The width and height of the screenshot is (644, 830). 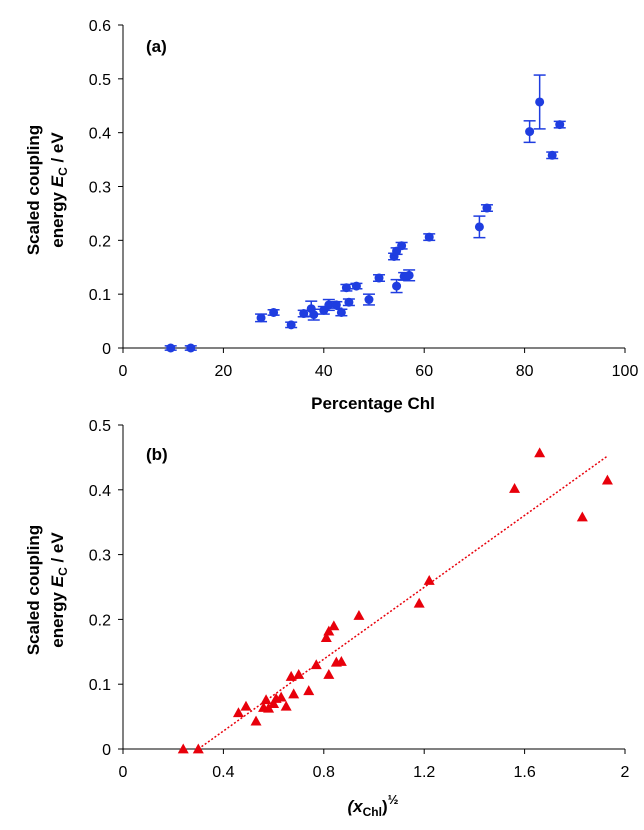 I want to click on x-axis-title-b: (xChl)½, so click(x=373, y=805).